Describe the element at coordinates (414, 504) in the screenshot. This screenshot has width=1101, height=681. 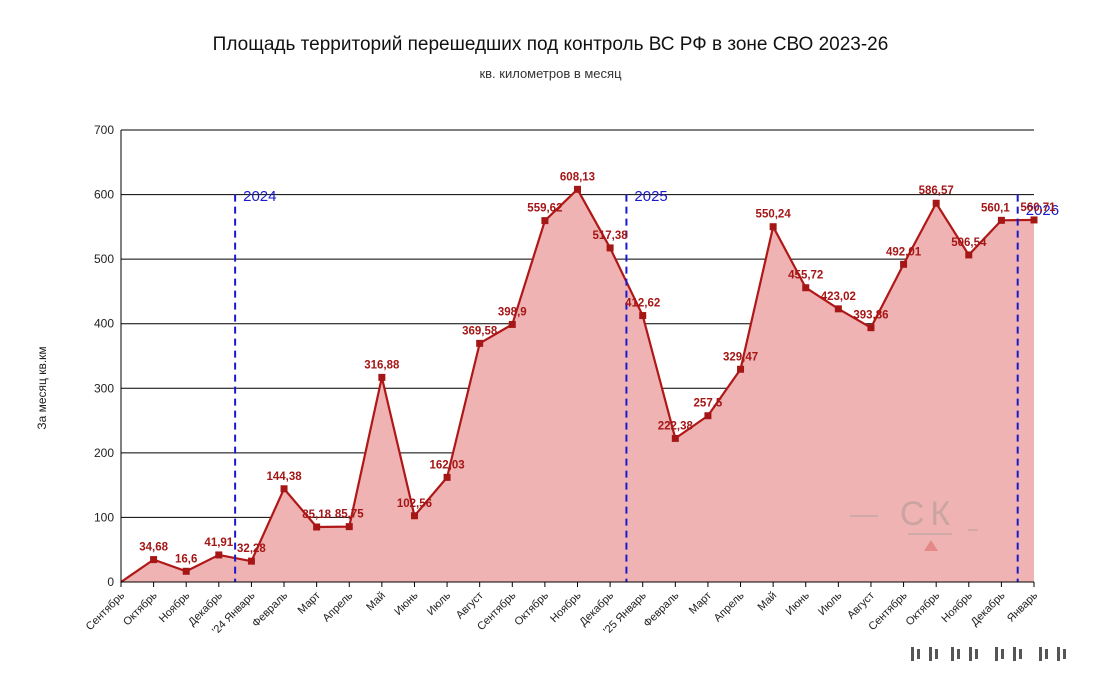
I see `data-label: 102,56` at that location.